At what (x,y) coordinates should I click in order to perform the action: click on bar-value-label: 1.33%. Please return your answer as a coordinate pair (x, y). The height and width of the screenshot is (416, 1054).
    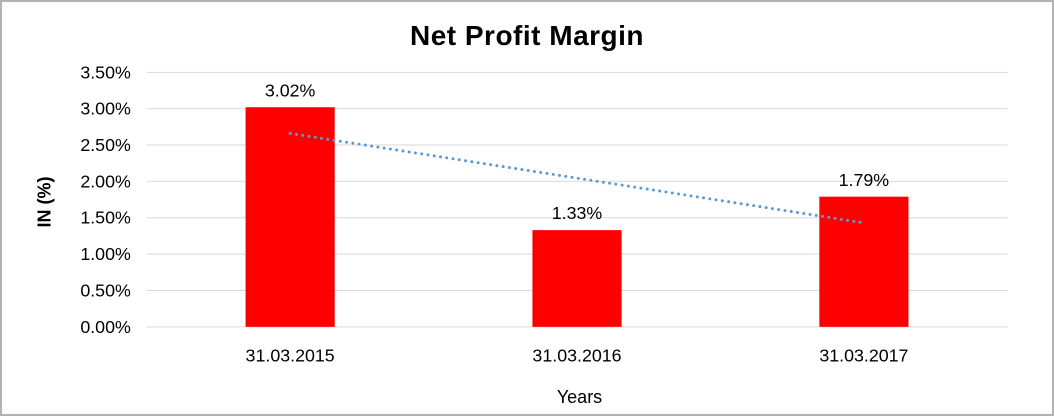
    Looking at the image, I should click on (577, 213).